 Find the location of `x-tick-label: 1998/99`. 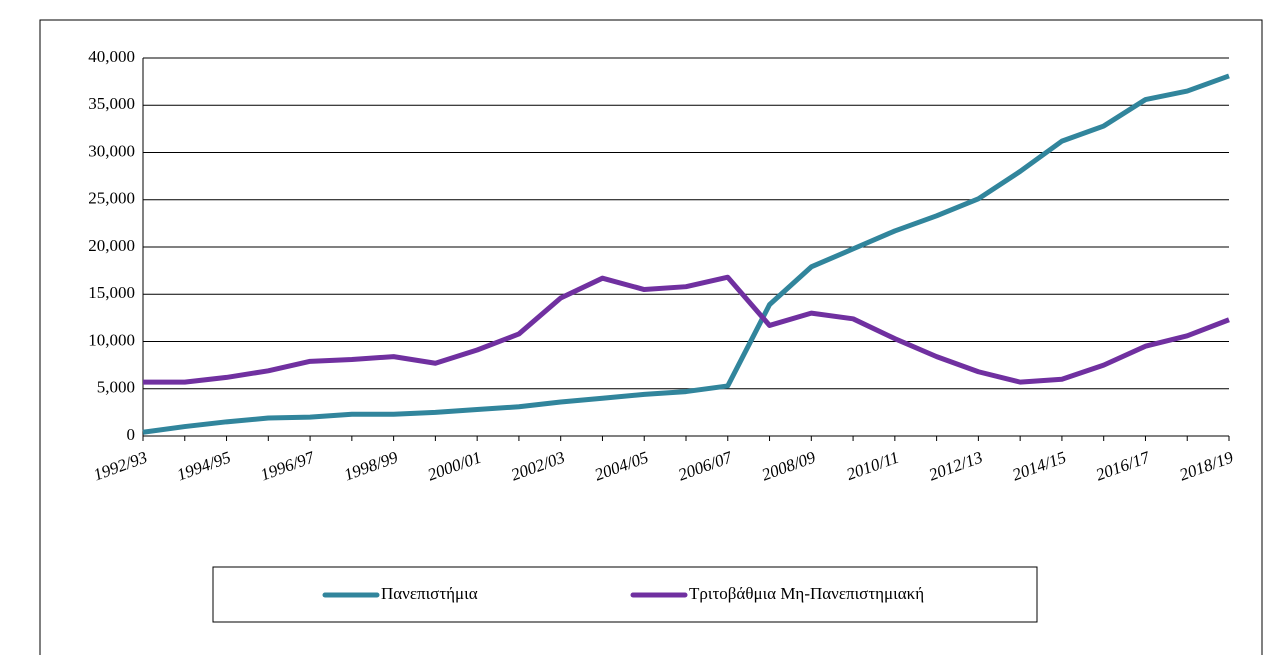

x-tick-label: 1998/99 is located at coordinates (370, 465).